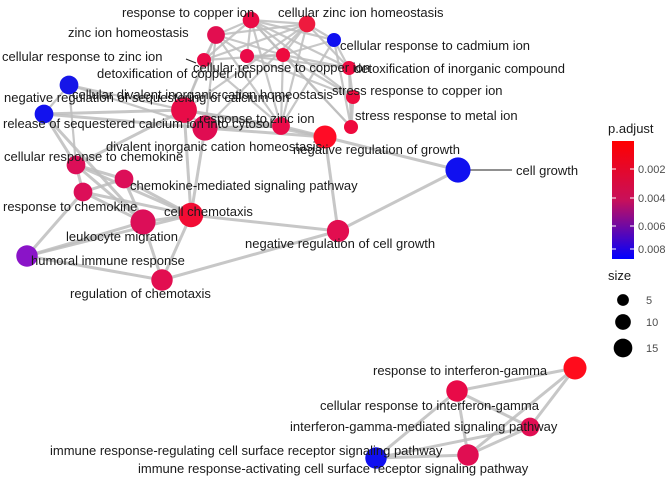 The image size is (672, 480). Describe the element at coordinates (430, 405) in the screenshot. I see `node-label: cellular response to interferon-gamma` at that location.